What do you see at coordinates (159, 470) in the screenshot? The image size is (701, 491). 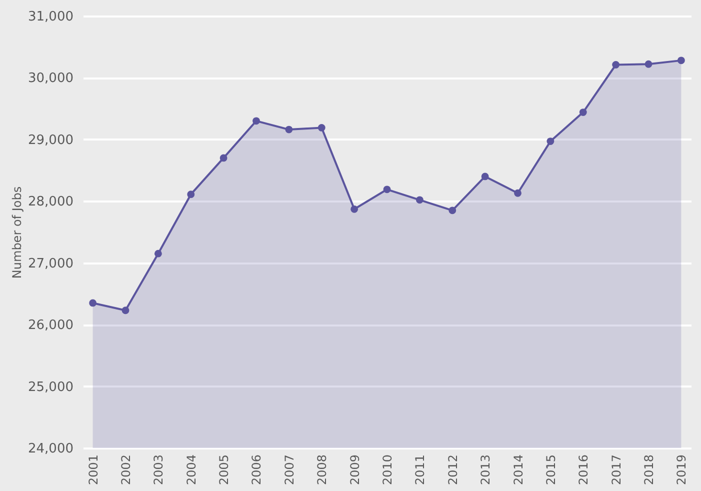 I see `x-tick-label: 2003` at bounding box center [159, 470].